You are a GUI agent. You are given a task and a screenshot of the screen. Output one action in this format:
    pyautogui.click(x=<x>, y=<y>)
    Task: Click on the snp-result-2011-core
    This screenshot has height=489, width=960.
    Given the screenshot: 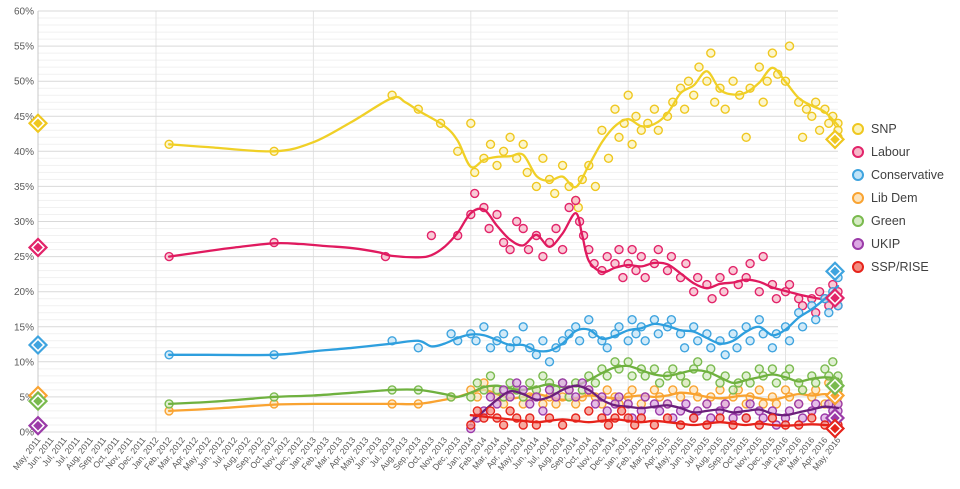 What is the action you would take?
    pyautogui.click(x=38, y=123)
    